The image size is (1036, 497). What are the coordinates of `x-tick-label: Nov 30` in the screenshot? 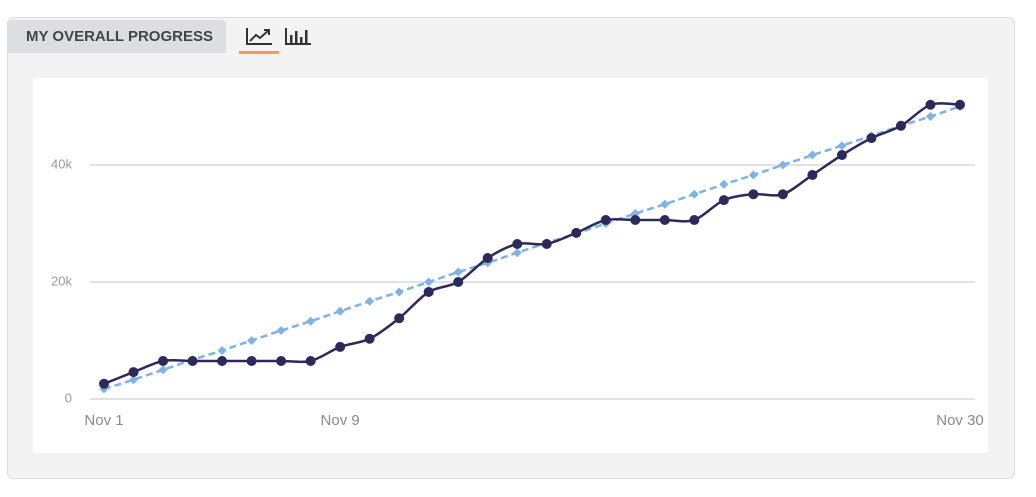 It's located at (960, 420).